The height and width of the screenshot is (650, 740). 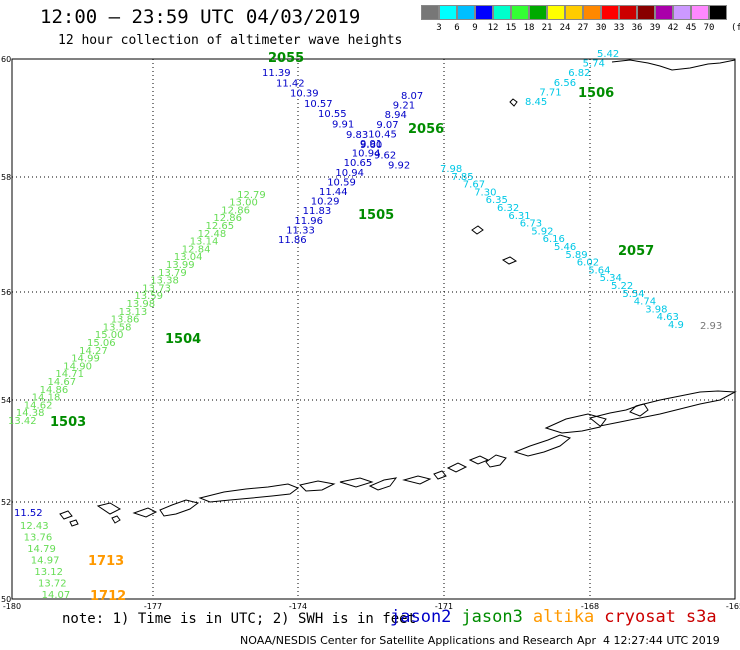 What do you see at coordinates (101, 343) in the screenshot?
I see `wave-height-value: 15.06` at bounding box center [101, 343].